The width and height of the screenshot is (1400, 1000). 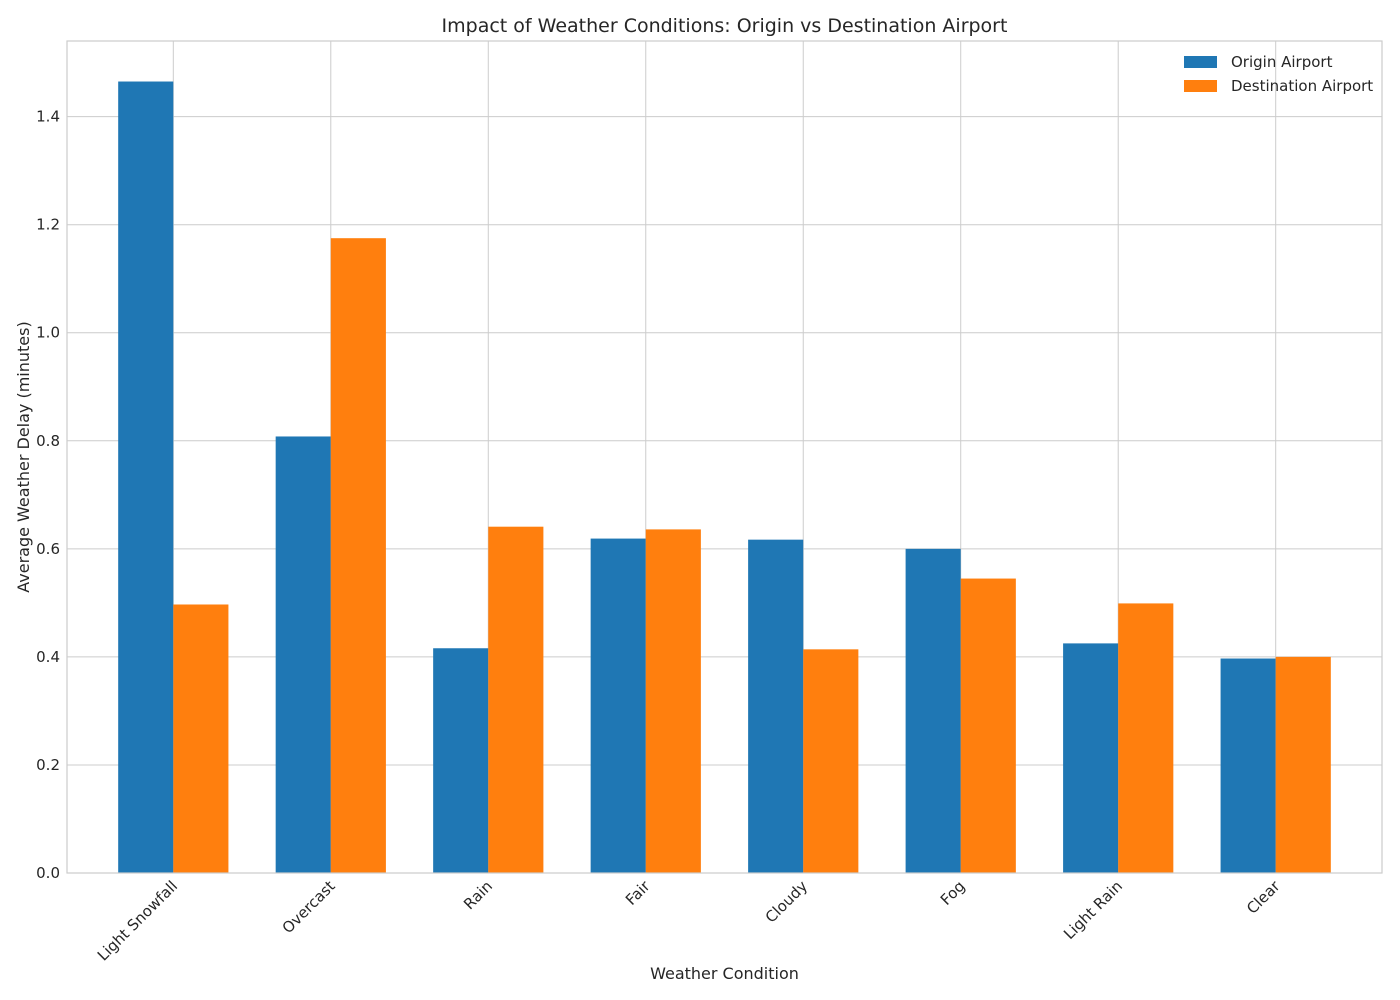 What do you see at coordinates (137, 920) in the screenshot?
I see `x-tick-label: Light Snowfall` at bounding box center [137, 920].